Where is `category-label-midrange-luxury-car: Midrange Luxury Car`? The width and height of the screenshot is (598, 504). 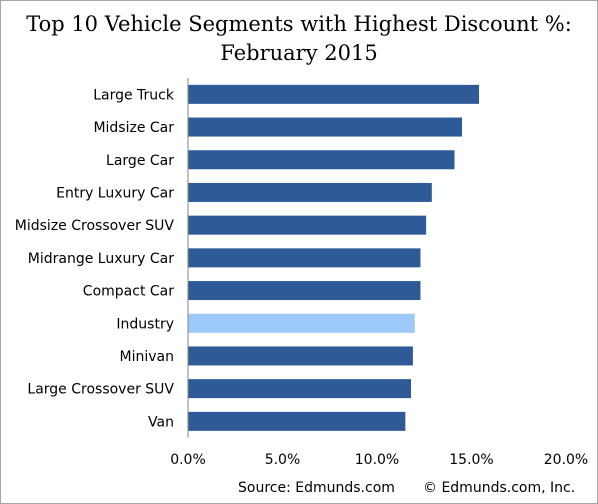 category-label-midrange-luxury-car: Midrange Luxury Car is located at coordinates (101, 259).